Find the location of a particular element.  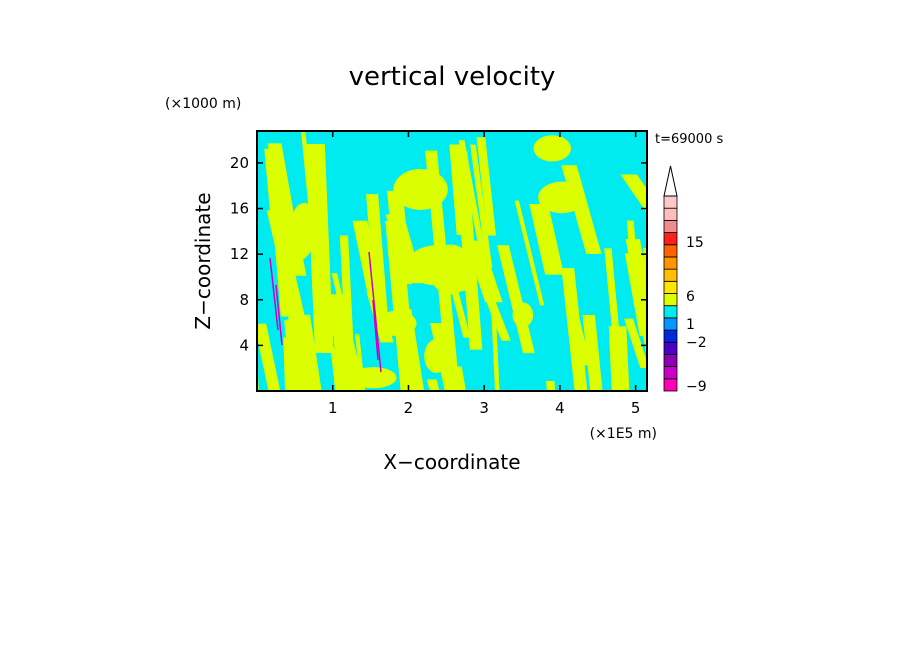

time-label: t=69000 s is located at coordinates (689, 139).